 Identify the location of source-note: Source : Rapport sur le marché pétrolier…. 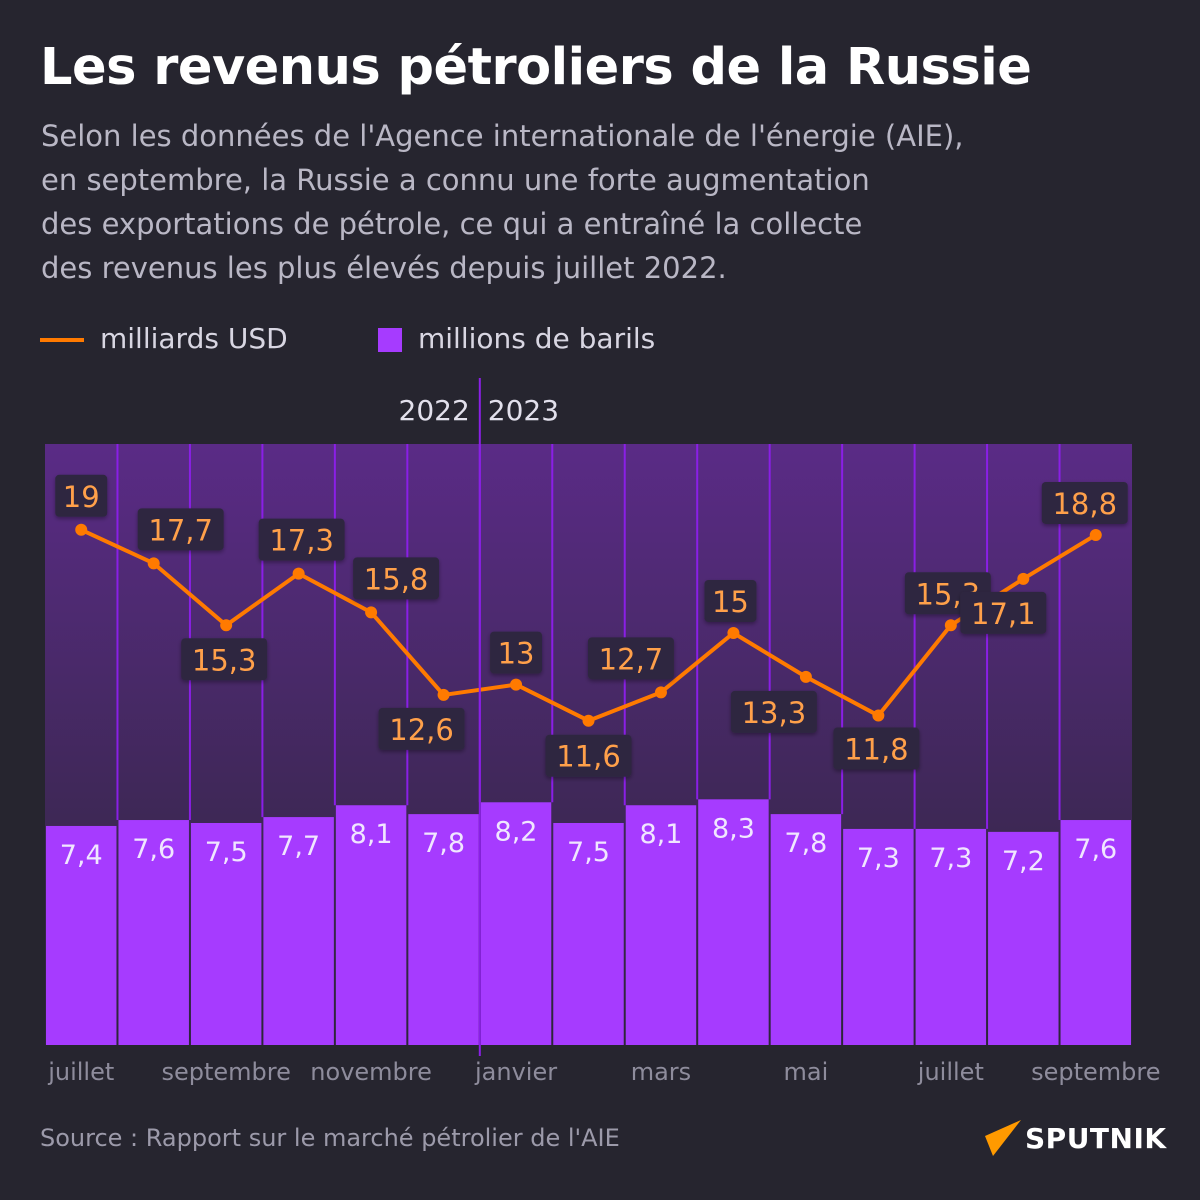
(330, 1138).